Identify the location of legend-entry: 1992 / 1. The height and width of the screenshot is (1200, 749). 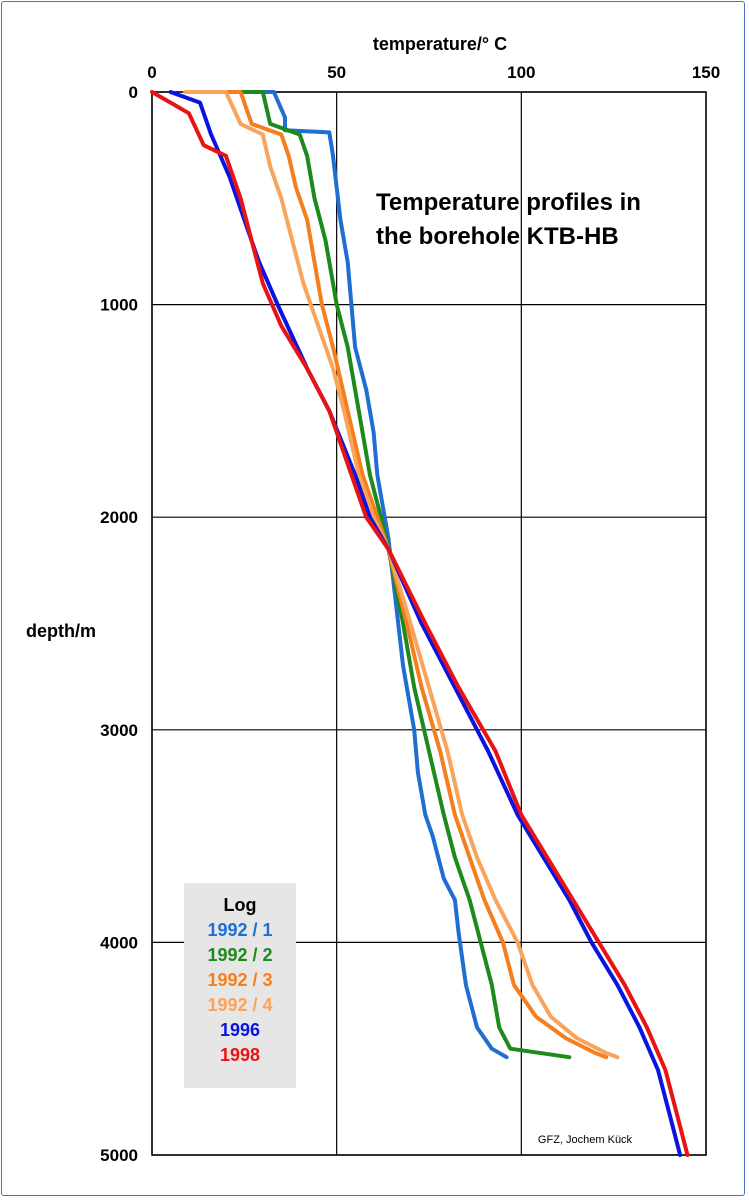
(239, 930).